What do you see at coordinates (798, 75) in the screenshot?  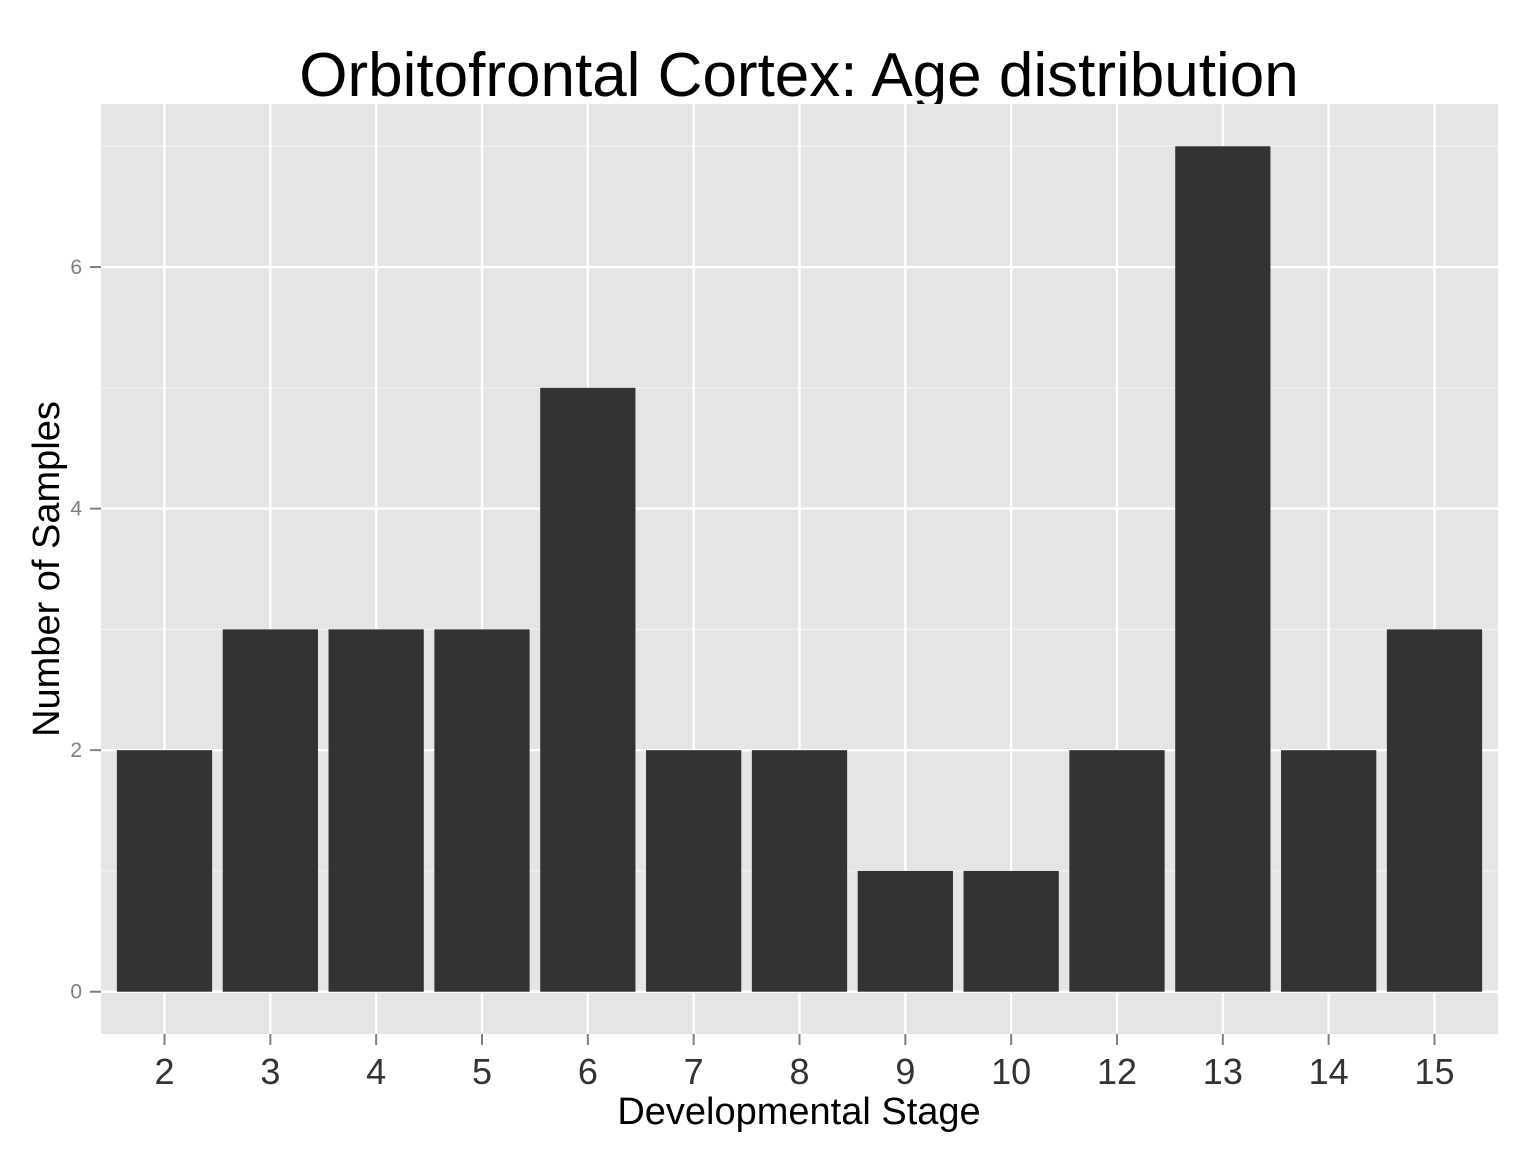 I see `chart-title: Orbitofrontal Cortex: Age distribution` at bounding box center [798, 75].